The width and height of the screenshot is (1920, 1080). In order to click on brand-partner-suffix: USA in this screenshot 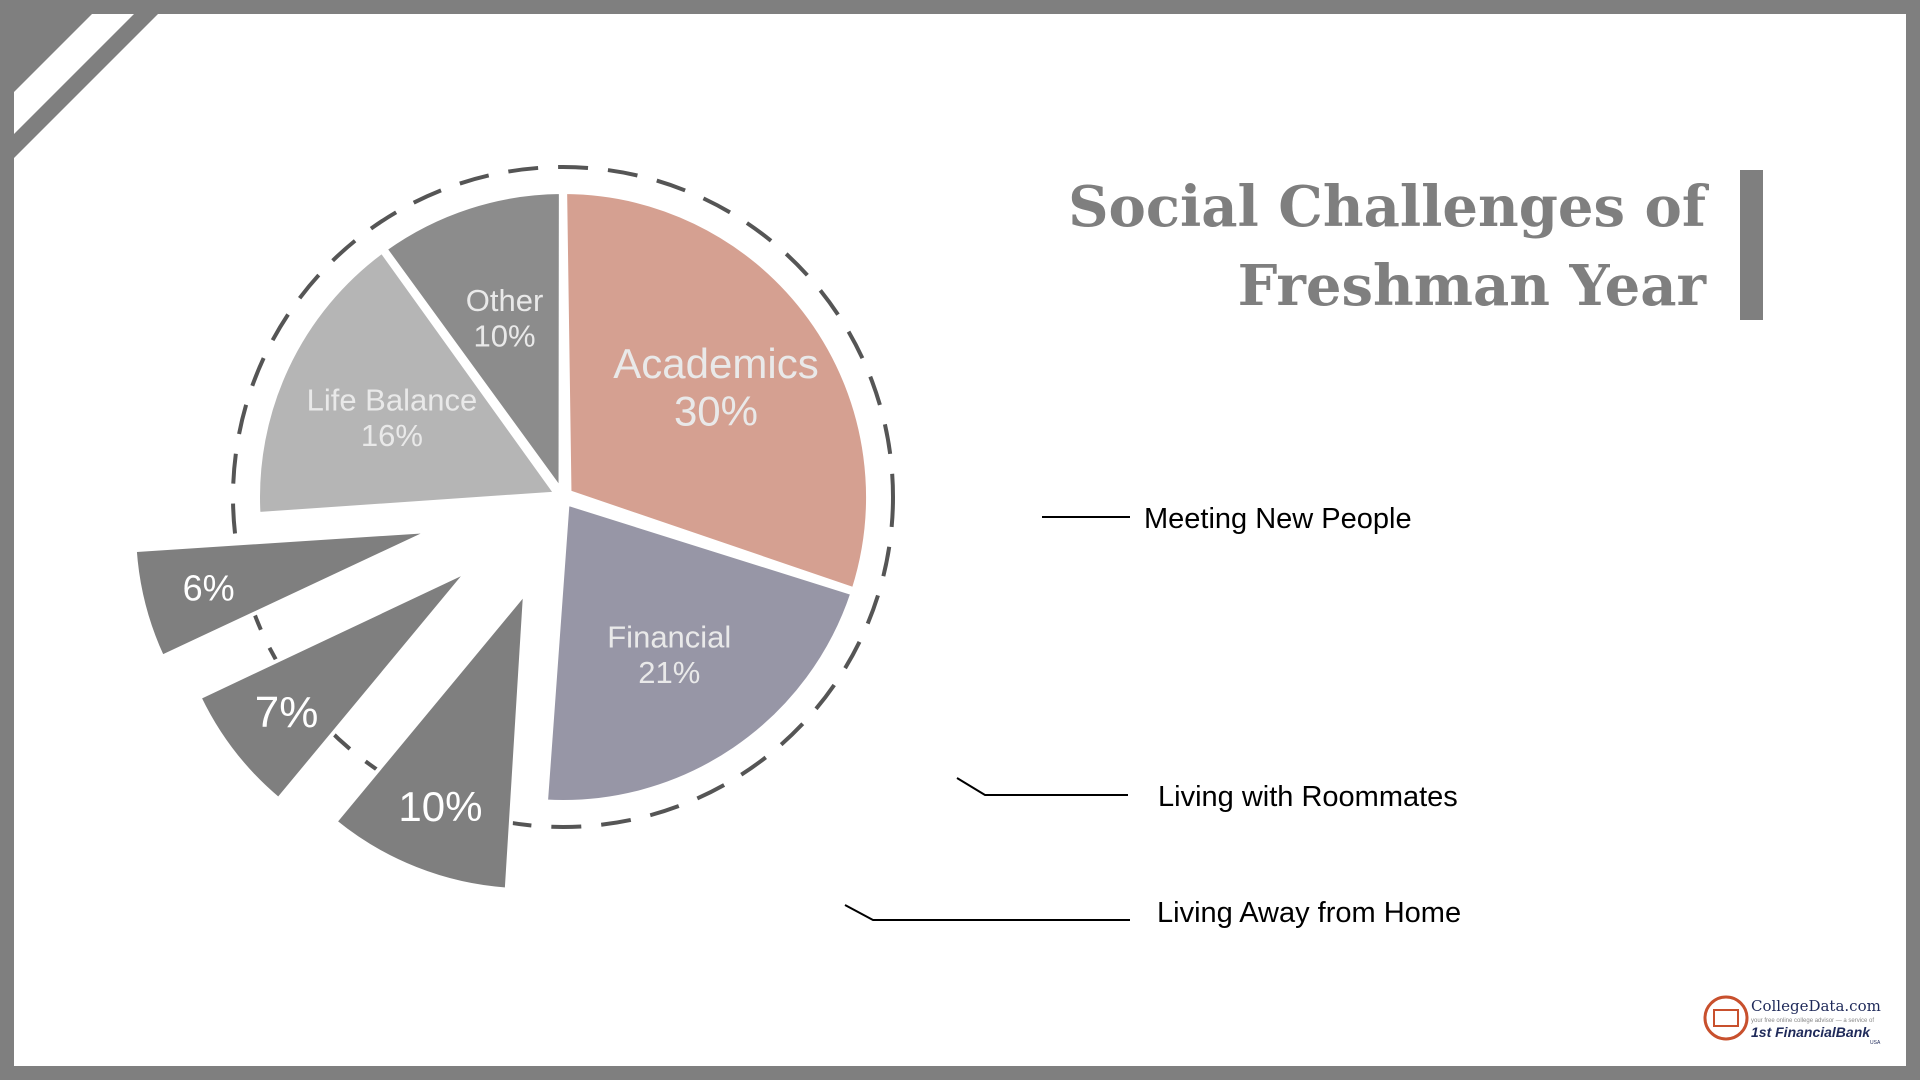, I will do `click(1875, 1043)`.